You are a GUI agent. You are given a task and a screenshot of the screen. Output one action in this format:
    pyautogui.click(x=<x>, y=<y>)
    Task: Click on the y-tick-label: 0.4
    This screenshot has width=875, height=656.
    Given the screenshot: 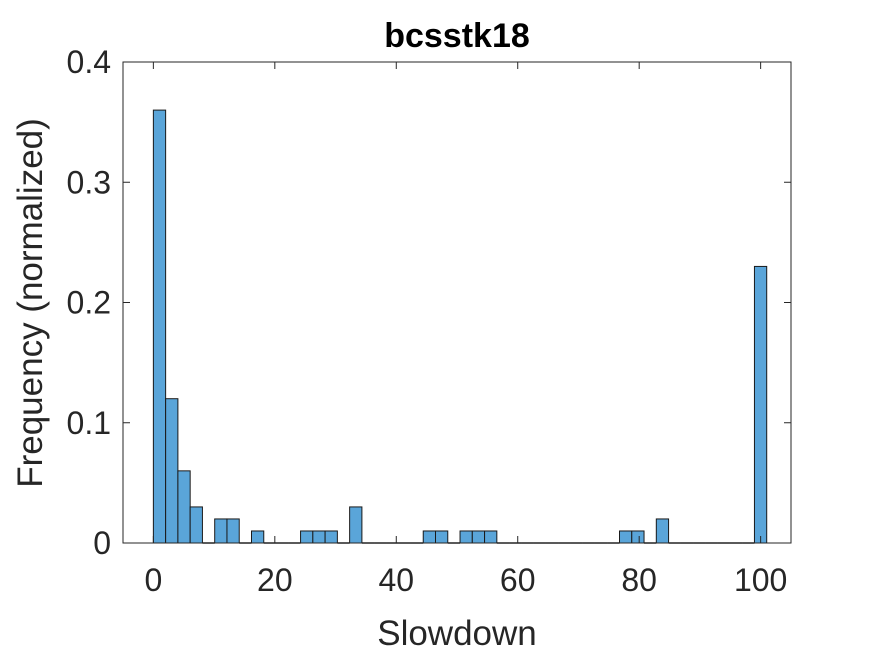 What is the action you would take?
    pyautogui.click(x=89, y=62)
    